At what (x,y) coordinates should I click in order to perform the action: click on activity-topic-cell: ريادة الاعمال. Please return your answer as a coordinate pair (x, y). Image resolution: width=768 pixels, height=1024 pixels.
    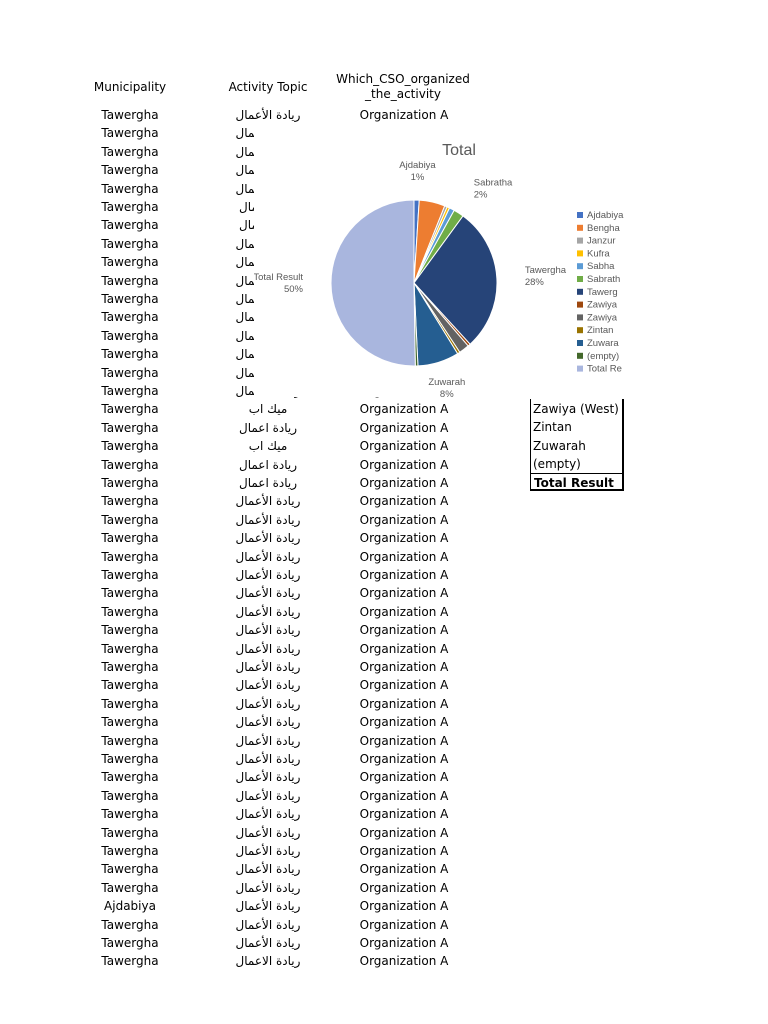
    Looking at the image, I should click on (268, 961).